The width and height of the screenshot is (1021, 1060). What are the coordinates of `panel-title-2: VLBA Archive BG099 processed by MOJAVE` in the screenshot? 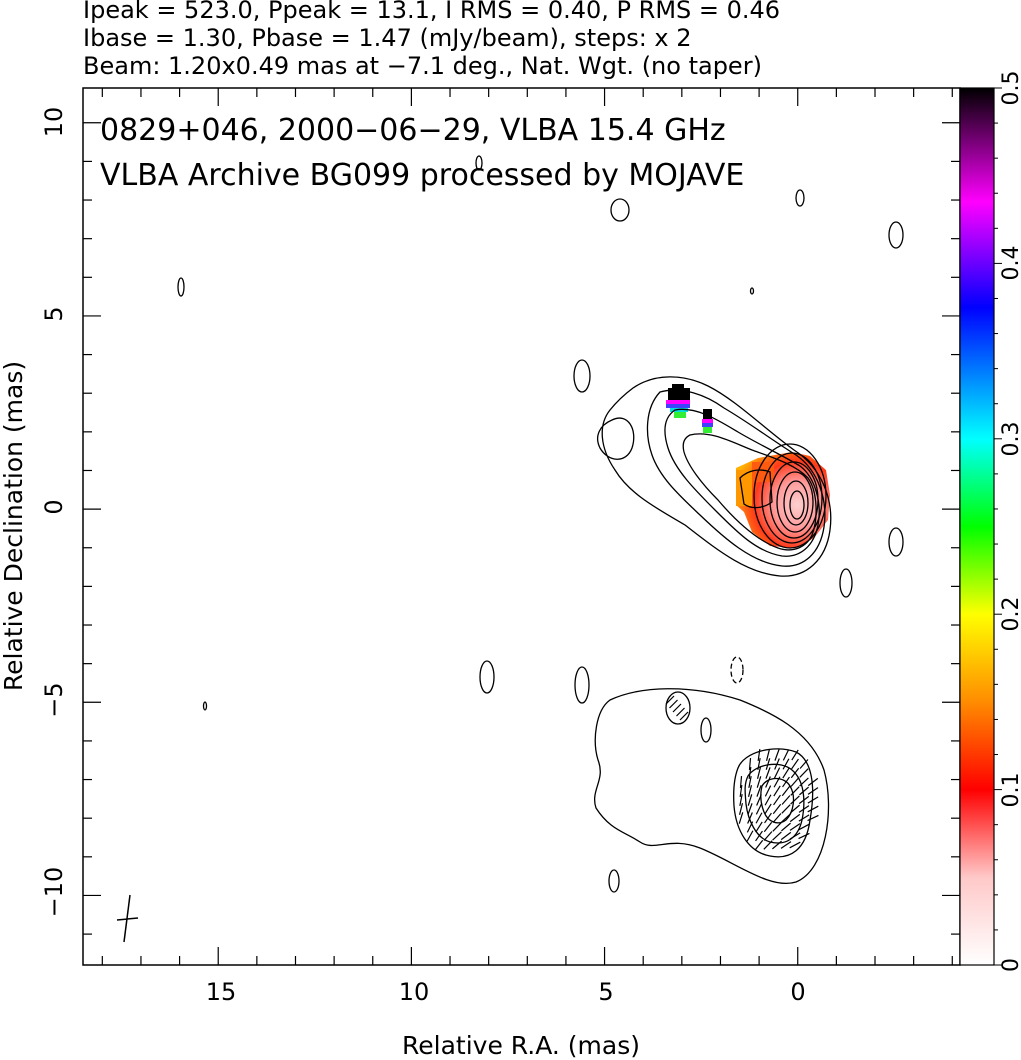 It's located at (422, 175).